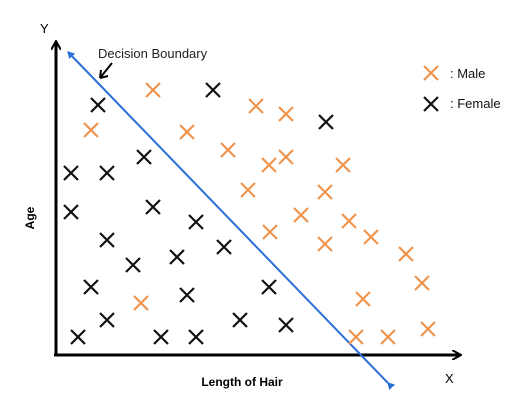  I want to click on x-axis-title: Length of Hair, so click(242, 382).